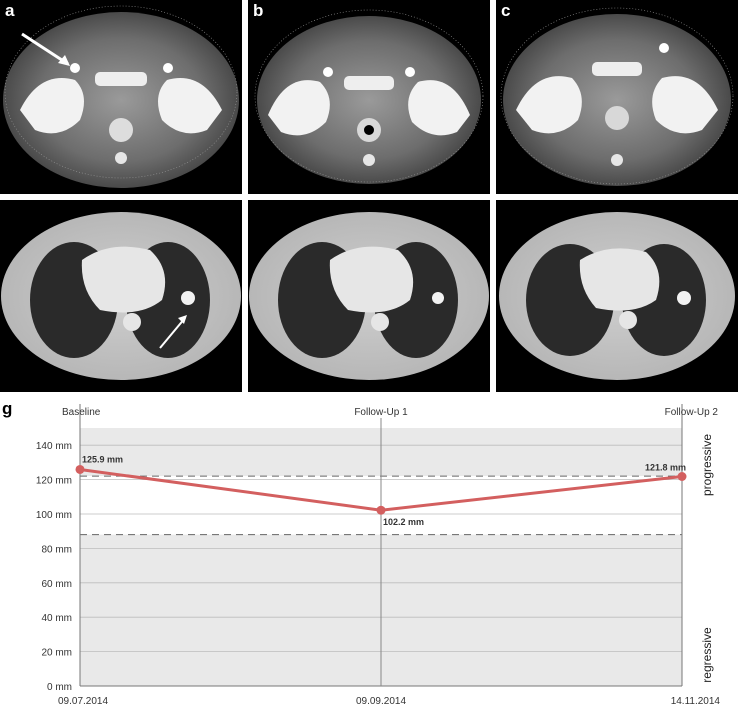 This screenshot has height=708, width=738. Describe the element at coordinates (617, 296) in the screenshot. I see `ct-panel-f` at that location.